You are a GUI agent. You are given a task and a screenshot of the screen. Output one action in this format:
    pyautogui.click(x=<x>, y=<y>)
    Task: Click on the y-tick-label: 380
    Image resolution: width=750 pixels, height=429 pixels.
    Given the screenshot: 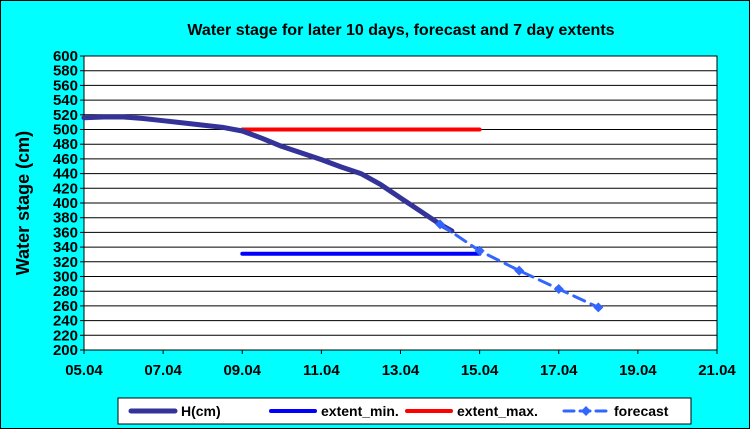 What is the action you would take?
    pyautogui.click(x=65, y=218)
    